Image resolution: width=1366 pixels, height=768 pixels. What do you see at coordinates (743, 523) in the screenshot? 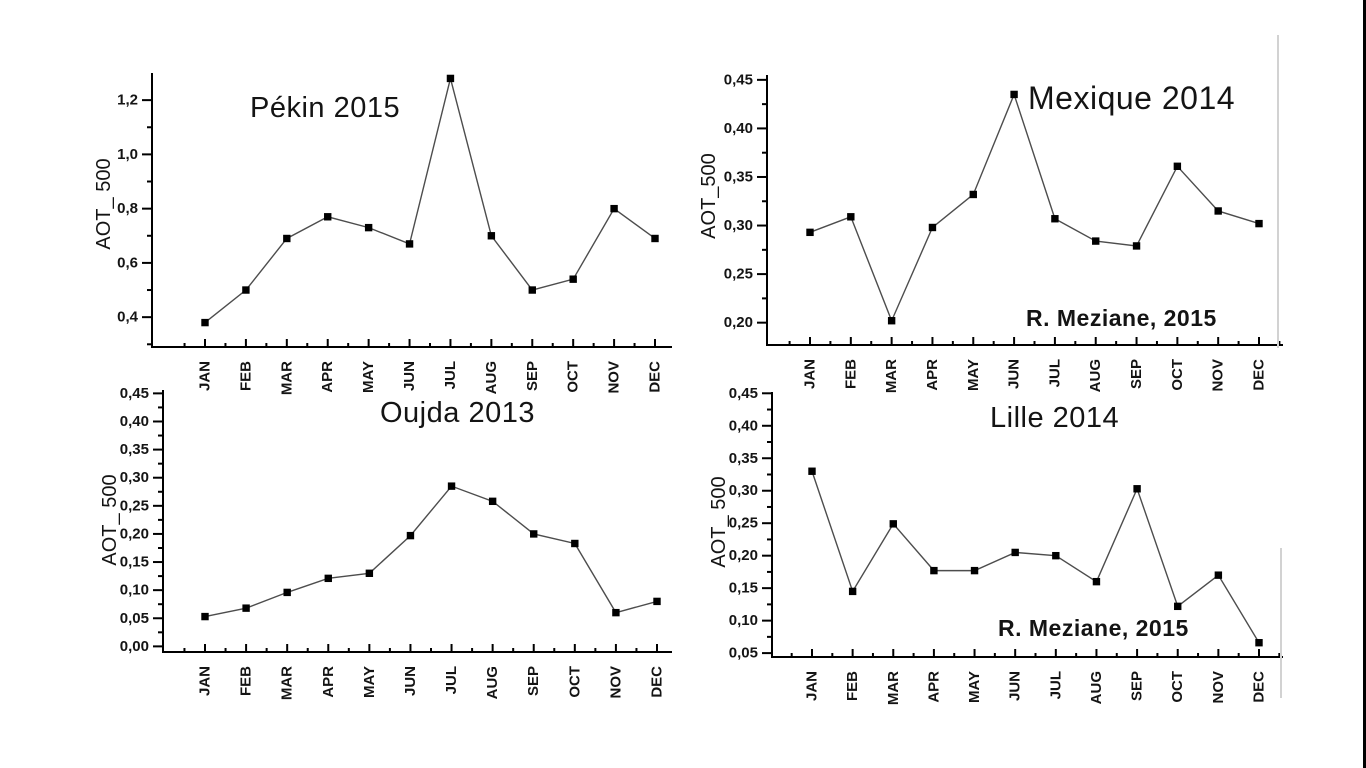
I see `y-tick-labels: 0,05 0,10 0,15 0,20 0,25 0,30 0,35 0,40 0,45` at bounding box center [743, 523].